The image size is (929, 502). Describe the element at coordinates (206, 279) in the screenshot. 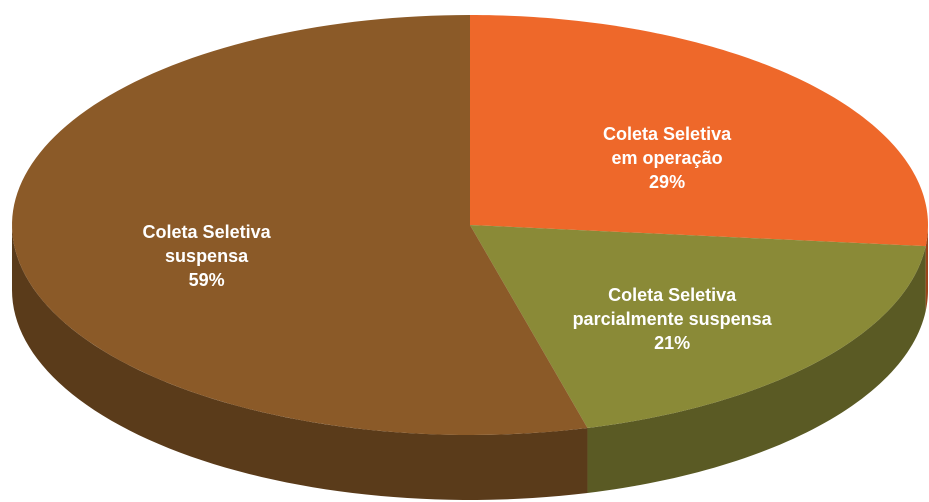

I see `value-label: 59%` at that location.